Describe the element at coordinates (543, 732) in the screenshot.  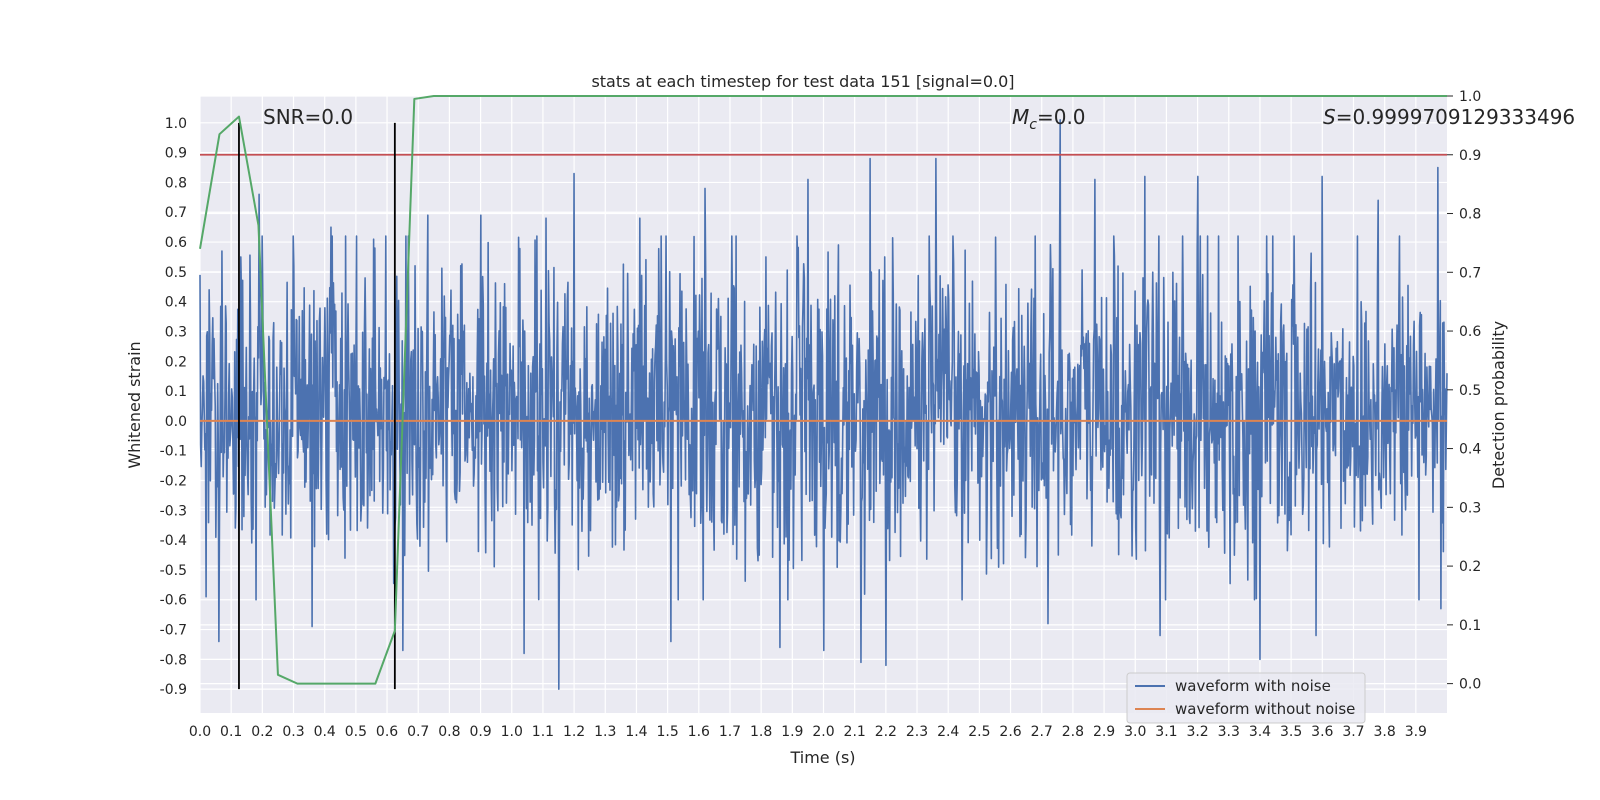
I see `x-tick-label: 1.1` at that location.